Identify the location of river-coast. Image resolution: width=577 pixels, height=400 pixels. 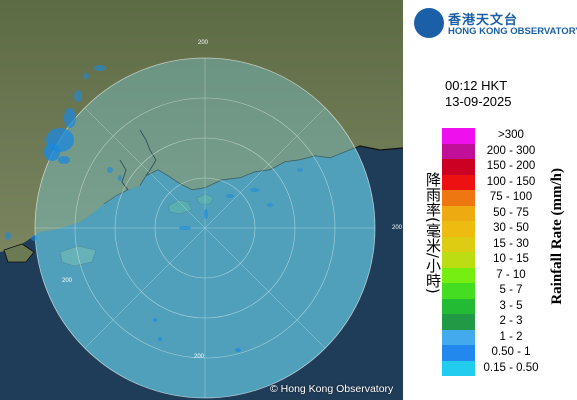
(148, 153).